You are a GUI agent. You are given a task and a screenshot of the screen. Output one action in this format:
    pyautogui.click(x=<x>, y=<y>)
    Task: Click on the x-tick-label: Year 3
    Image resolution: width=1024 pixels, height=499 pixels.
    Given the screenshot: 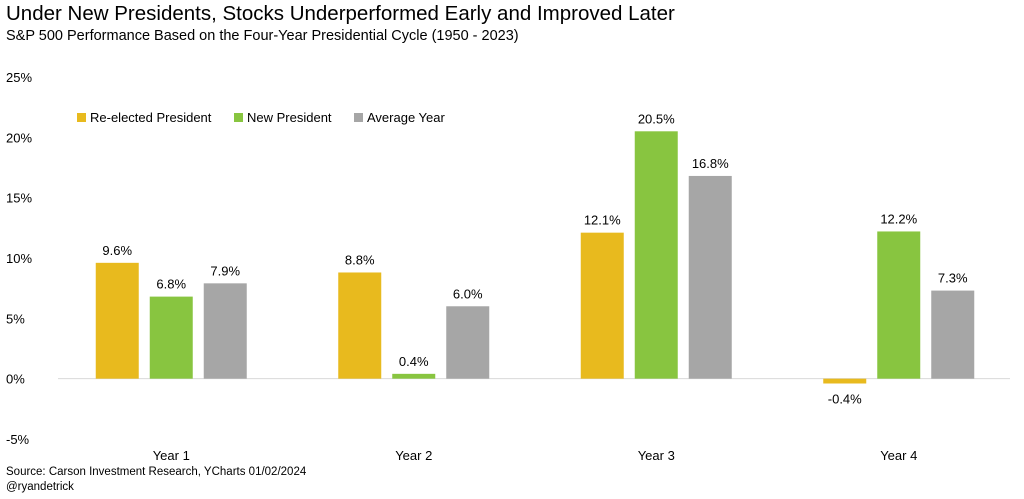 What is the action you would take?
    pyautogui.click(x=656, y=455)
    